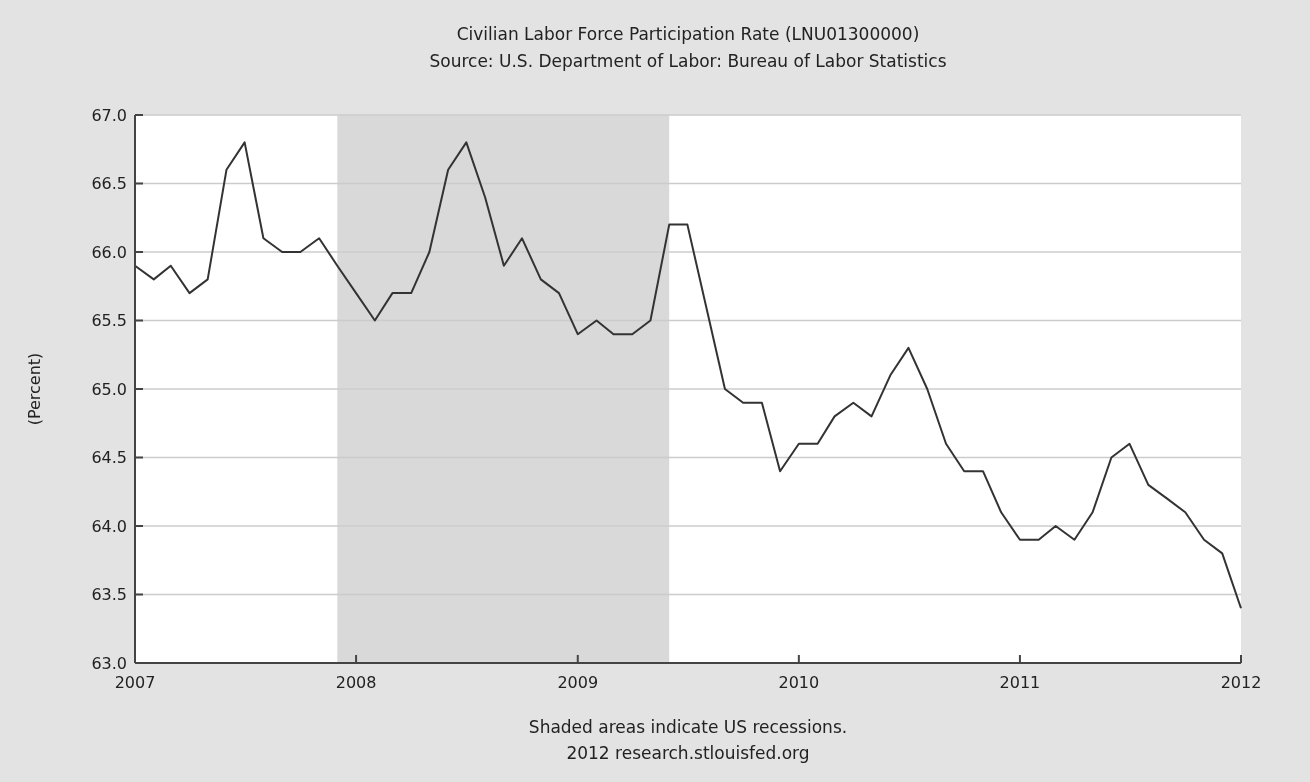 This screenshot has width=1310, height=782. What do you see at coordinates (799, 682) in the screenshot?
I see `x-tick-label: 2010` at bounding box center [799, 682].